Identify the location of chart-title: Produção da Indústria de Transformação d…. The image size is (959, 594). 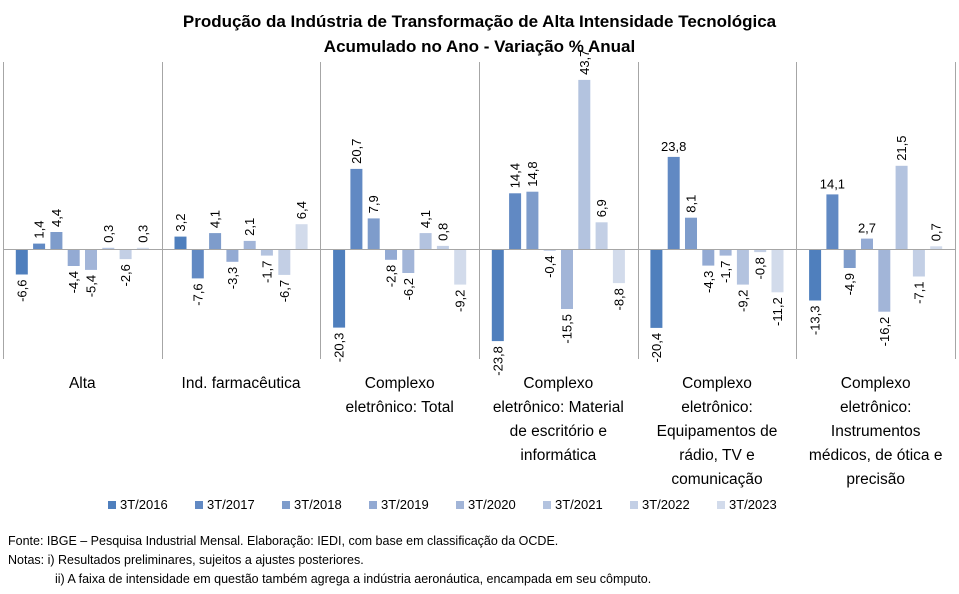
(479, 21).